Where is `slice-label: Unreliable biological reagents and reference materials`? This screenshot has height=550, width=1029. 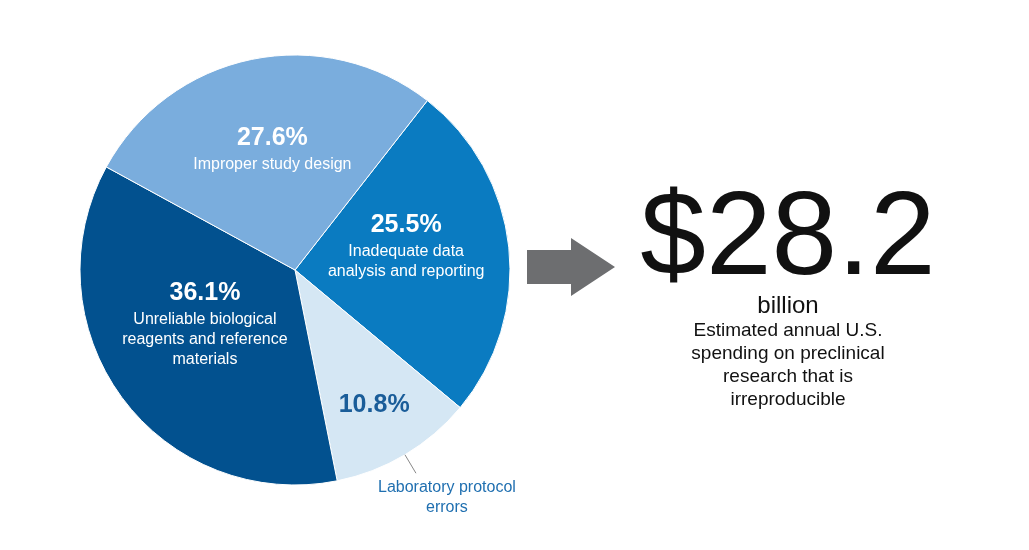 slice-label: Unreliable biological reagents and reference materials is located at coordinates (205, 339).